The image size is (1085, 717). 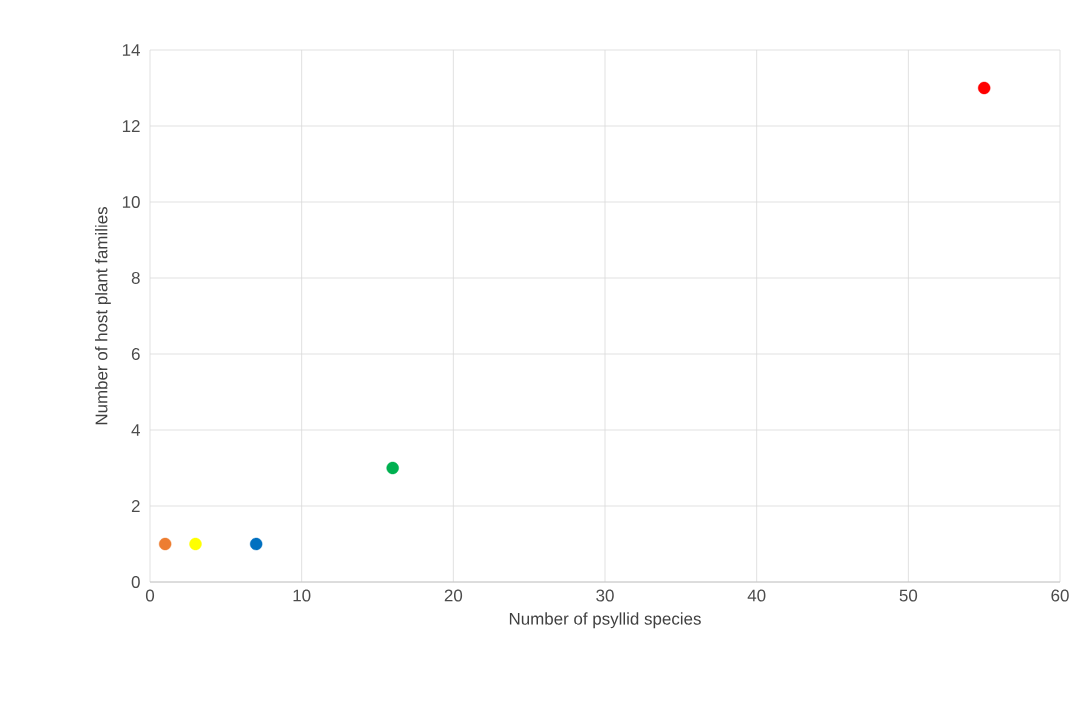 I want to click on y-axis-title: Number of host plant families, so click(x=103, y=315).